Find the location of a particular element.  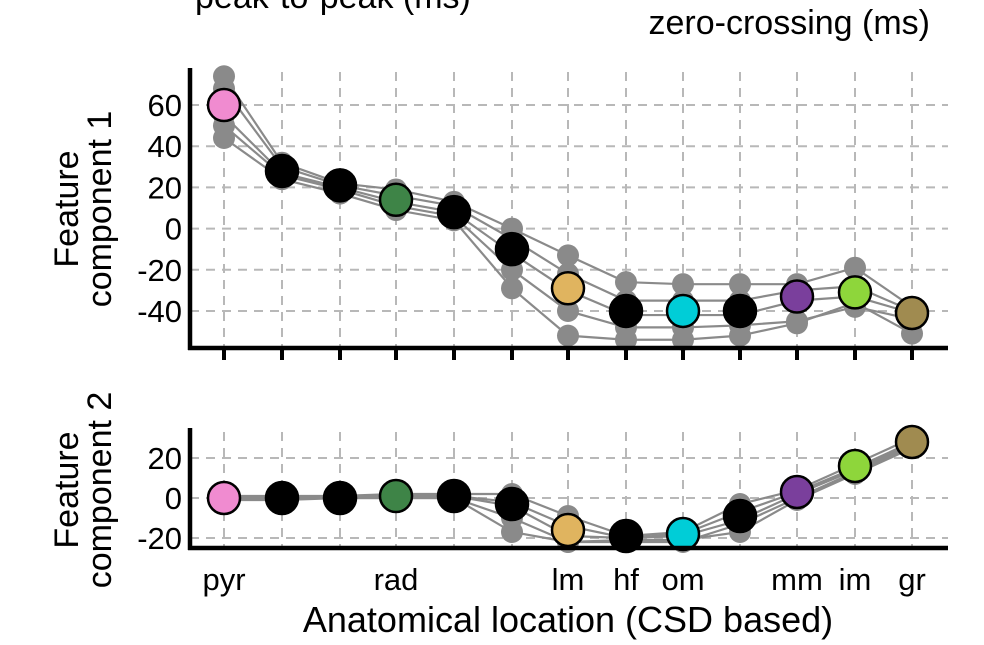

panel-2-y-tick-labels: 20 0 -20 is located at coordinates (159, 498).